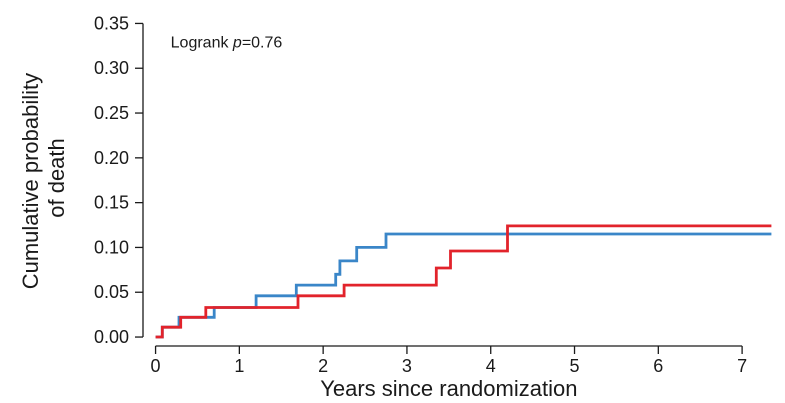  I want to click on y-axis-title: Cumulative probability of death, so click(43, 178).